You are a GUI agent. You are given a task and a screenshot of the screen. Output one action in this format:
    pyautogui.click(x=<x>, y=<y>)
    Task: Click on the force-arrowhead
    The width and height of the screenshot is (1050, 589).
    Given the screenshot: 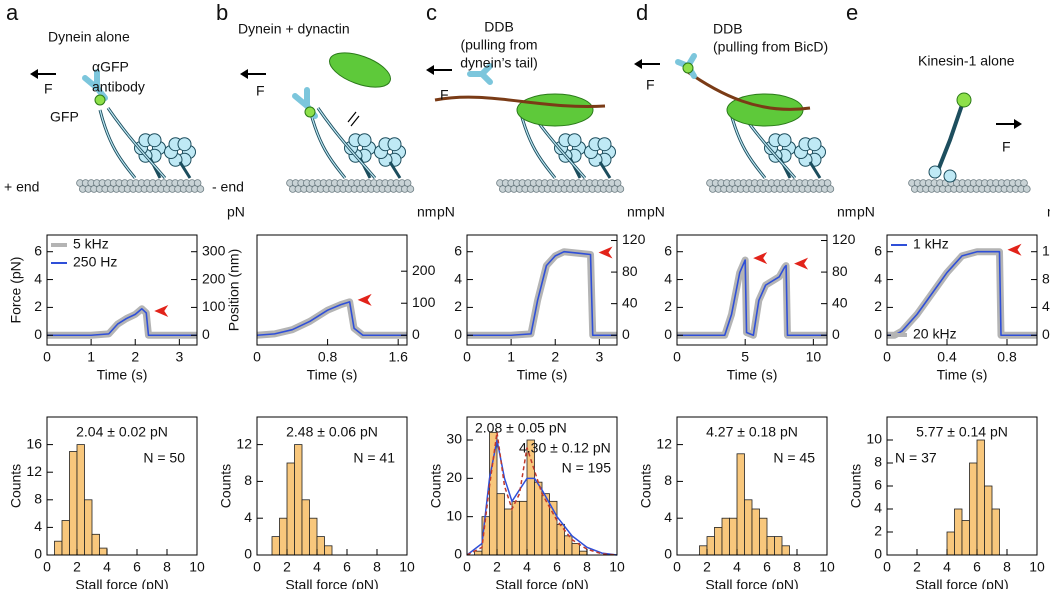 What is the action you would take?
    pyautogui.click(x=430, y=70)
    